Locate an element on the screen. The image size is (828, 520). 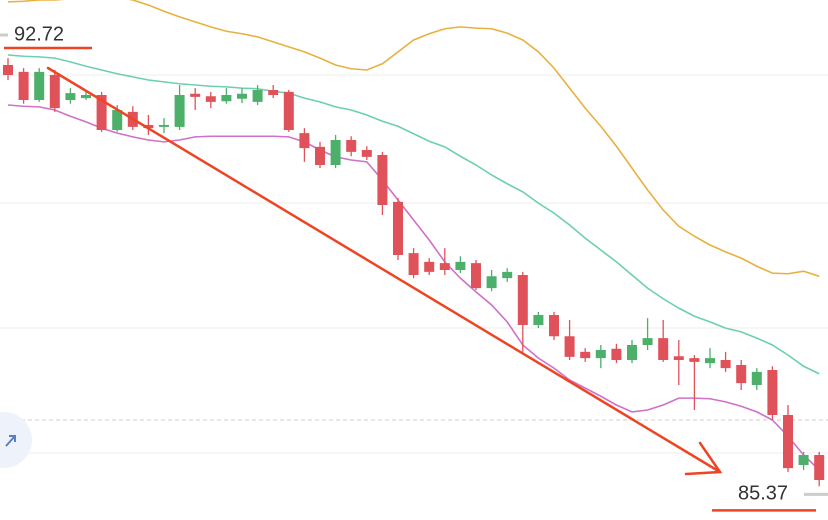
tool-icon is located at coordinates (10, 441).